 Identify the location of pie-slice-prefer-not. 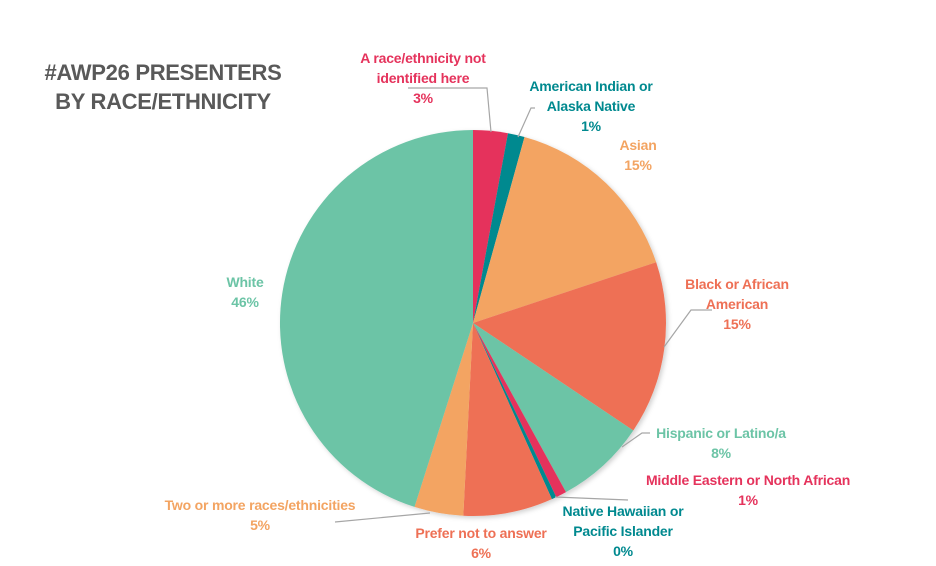
(507, 420).